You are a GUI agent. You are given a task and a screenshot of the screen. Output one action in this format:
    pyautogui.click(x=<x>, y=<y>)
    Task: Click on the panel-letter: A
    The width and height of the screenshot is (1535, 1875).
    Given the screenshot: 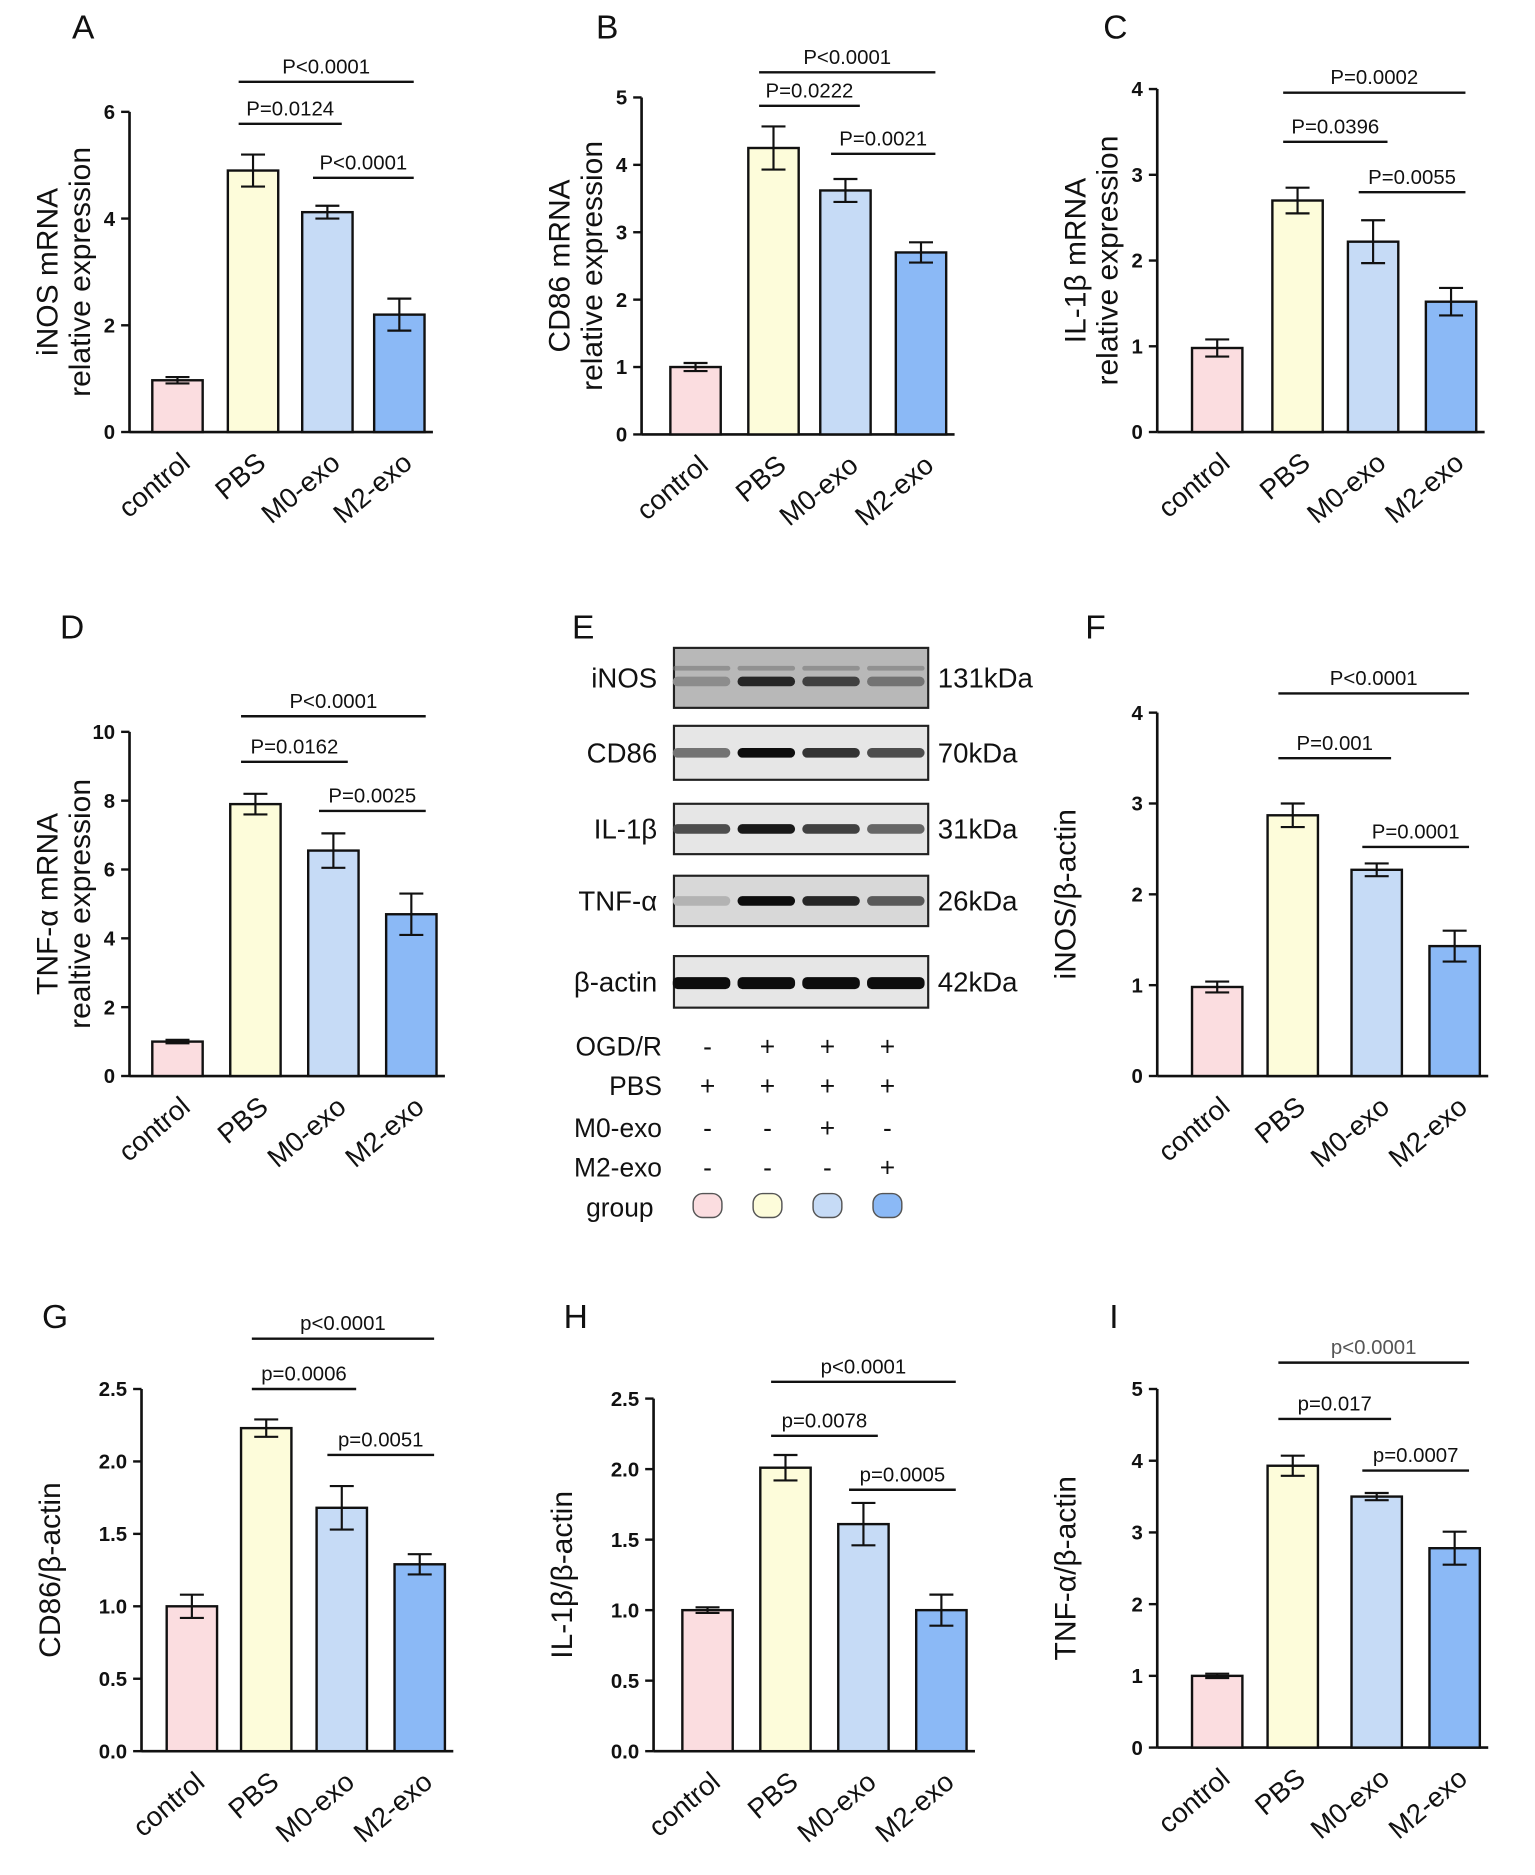 What is the action you would take?
    pyautogui.click(x=83, y=28)
    